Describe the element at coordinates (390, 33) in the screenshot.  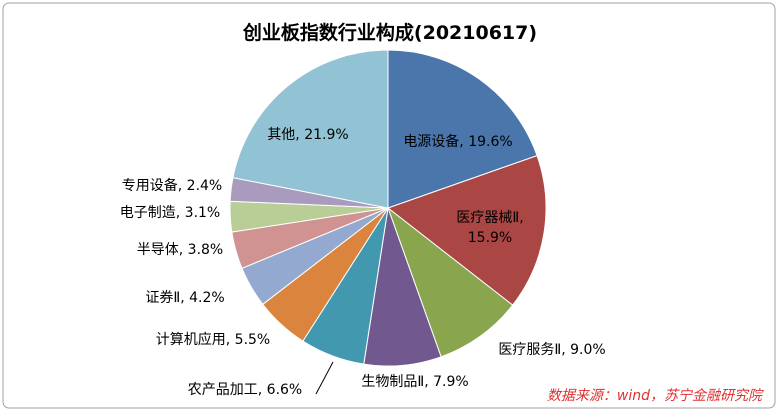
I see `chart-title: 创业板指数行业构成(20210617)` at that location.